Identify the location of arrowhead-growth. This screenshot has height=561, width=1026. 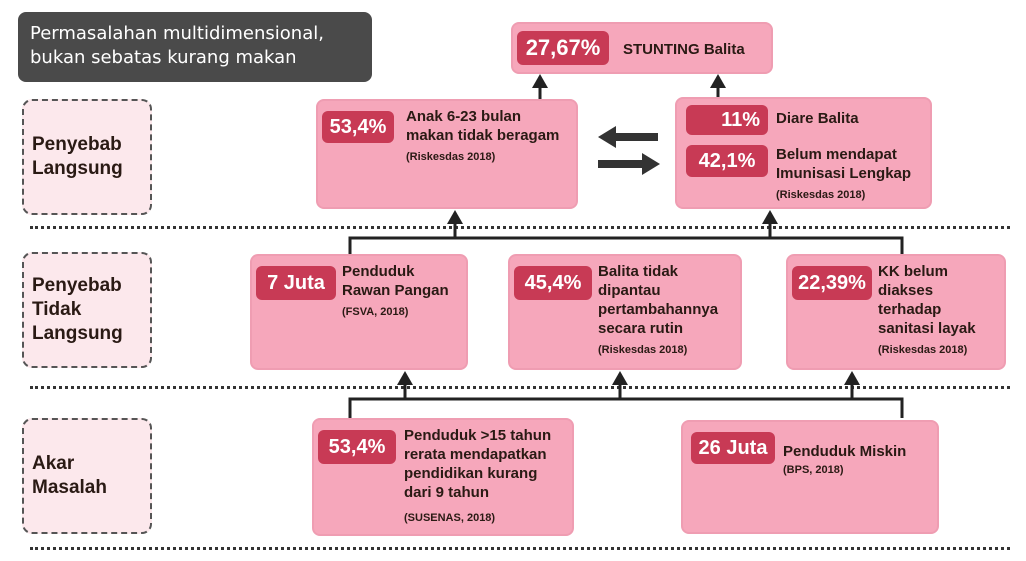
(620, 378).